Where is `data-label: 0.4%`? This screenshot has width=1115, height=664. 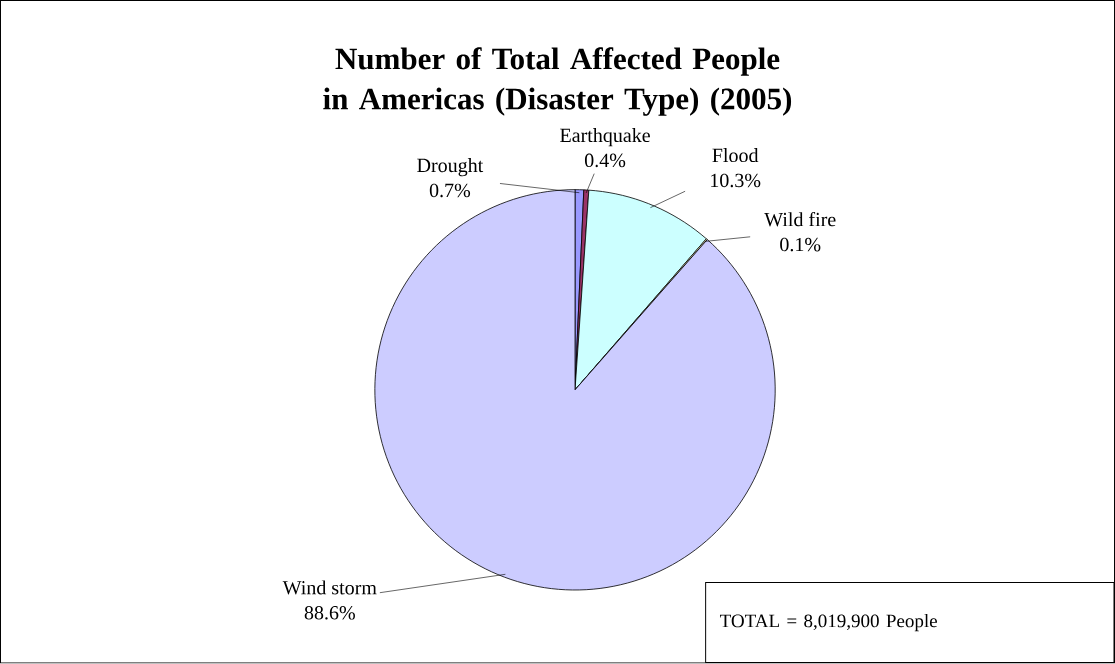 data-label: 0.4% is located at coordinates (605, 160).